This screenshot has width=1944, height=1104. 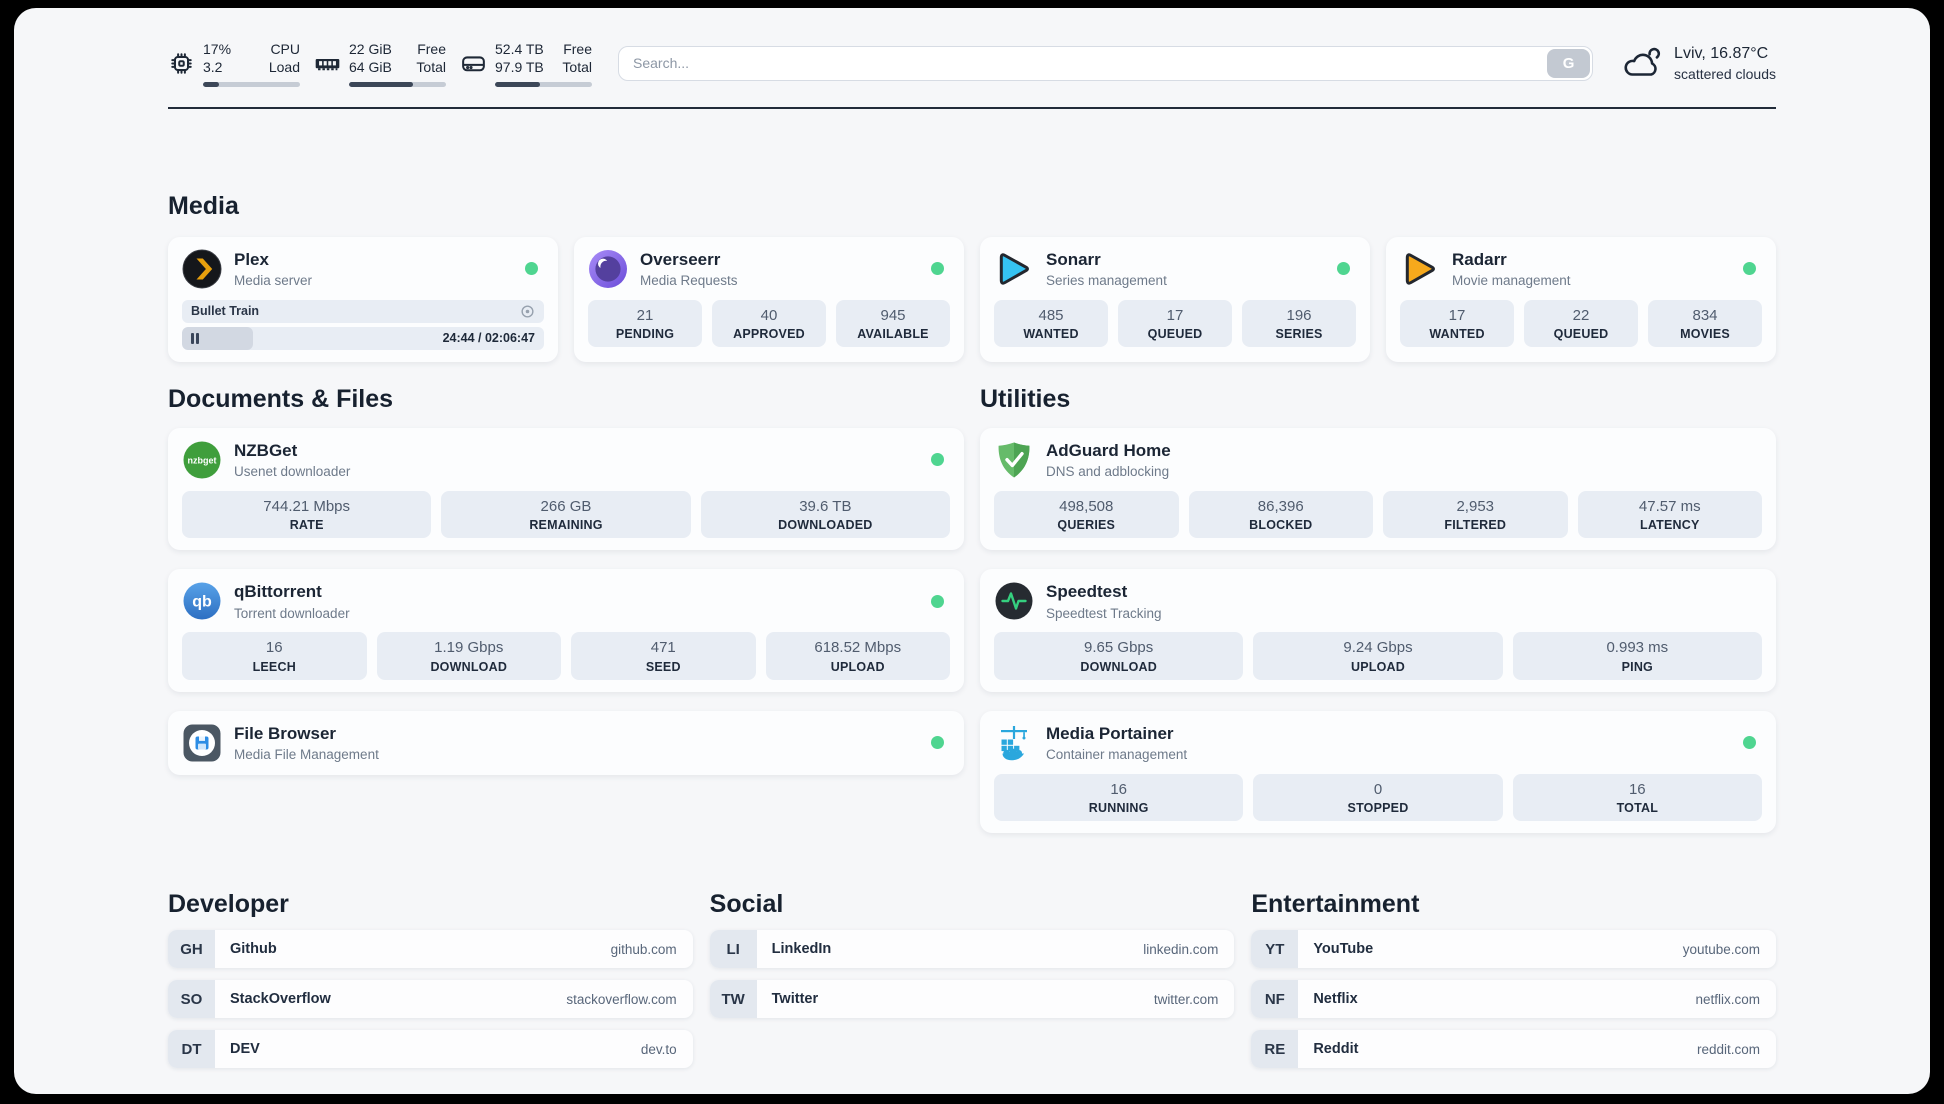 What do you see at coordinates (577, 49) in the screenshot?
I see `disk-free-label: Free` at bounding box center [577, 49].